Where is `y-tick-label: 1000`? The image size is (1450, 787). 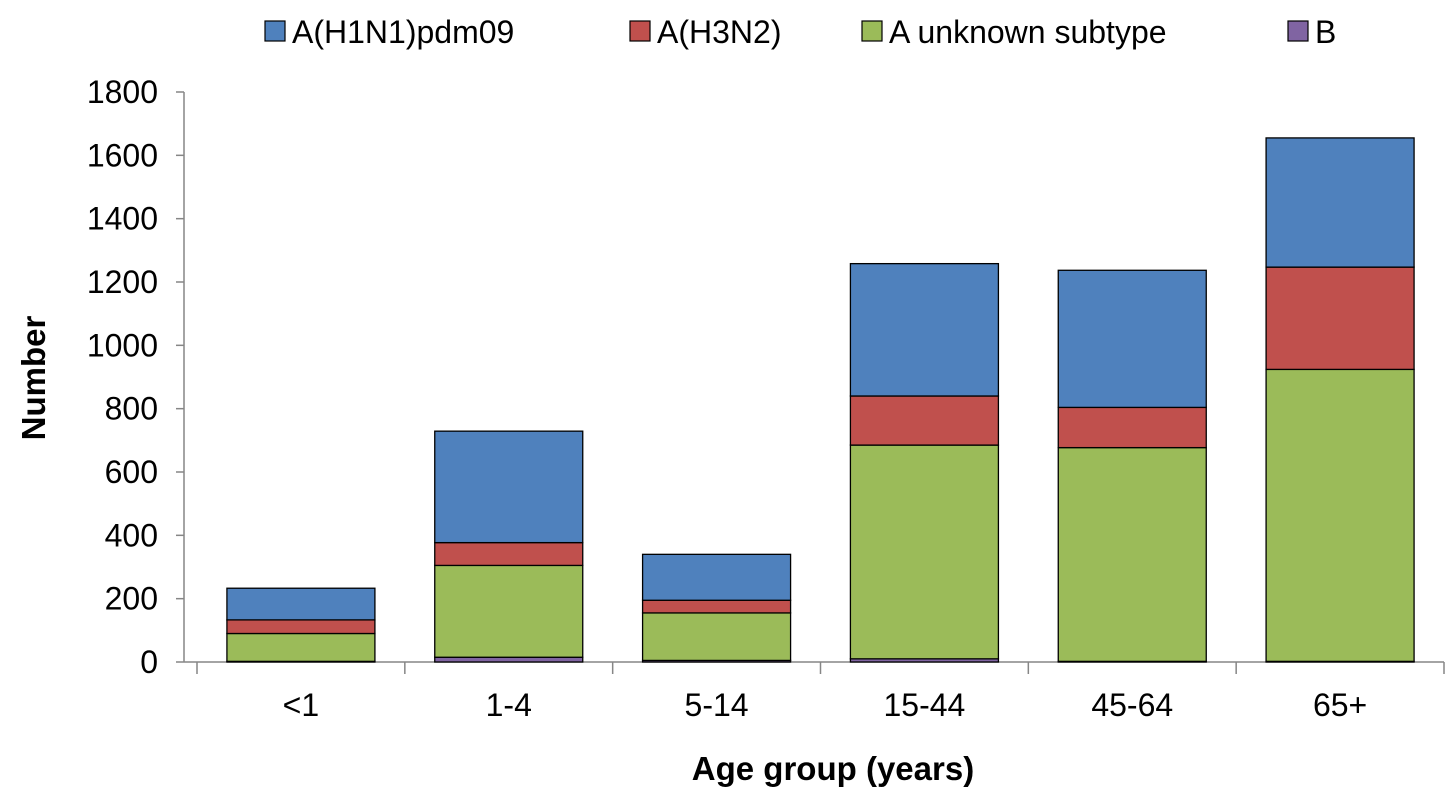 y-tick-label: 1000 is located at coordinates (122, 345).